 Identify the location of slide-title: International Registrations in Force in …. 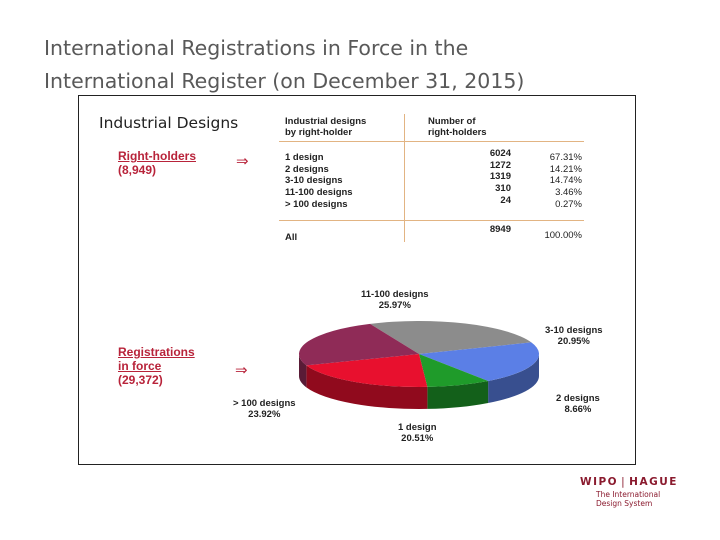
(344, 65).